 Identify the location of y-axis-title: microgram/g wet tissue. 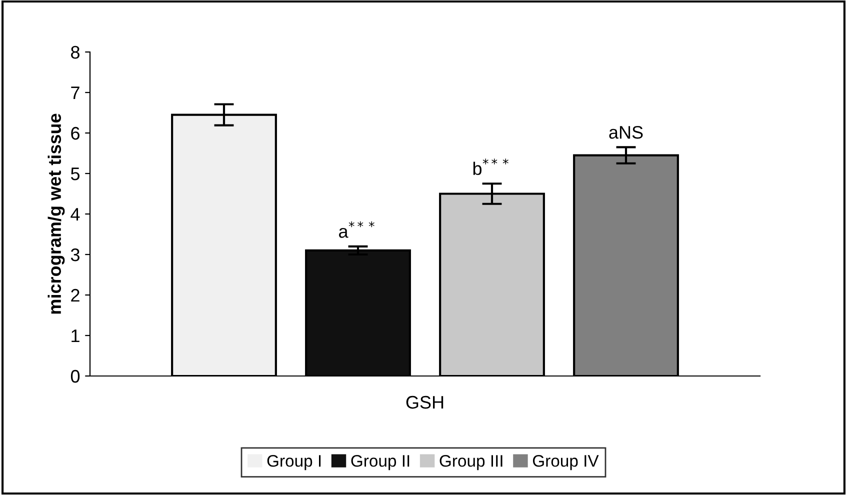
(56, 214).